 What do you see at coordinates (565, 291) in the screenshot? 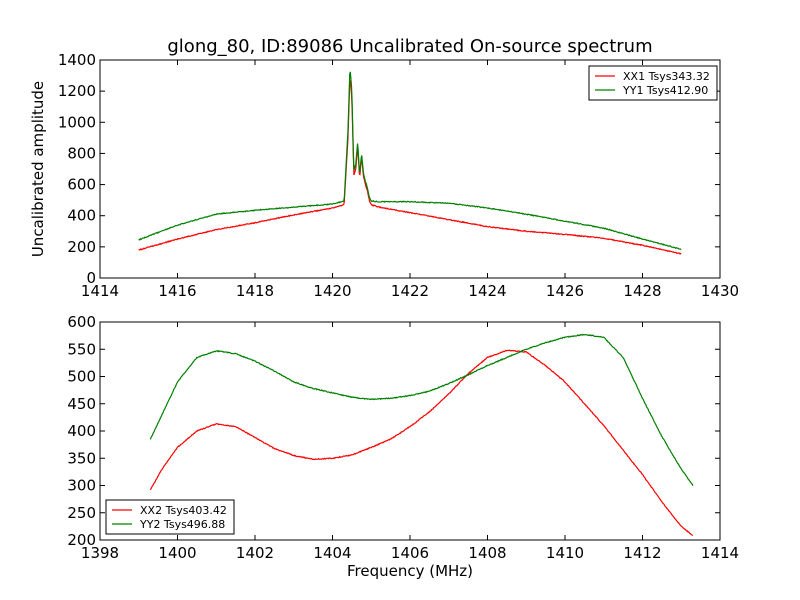
I see `x-tick-label: 1426` at bounding box center [565, 291].